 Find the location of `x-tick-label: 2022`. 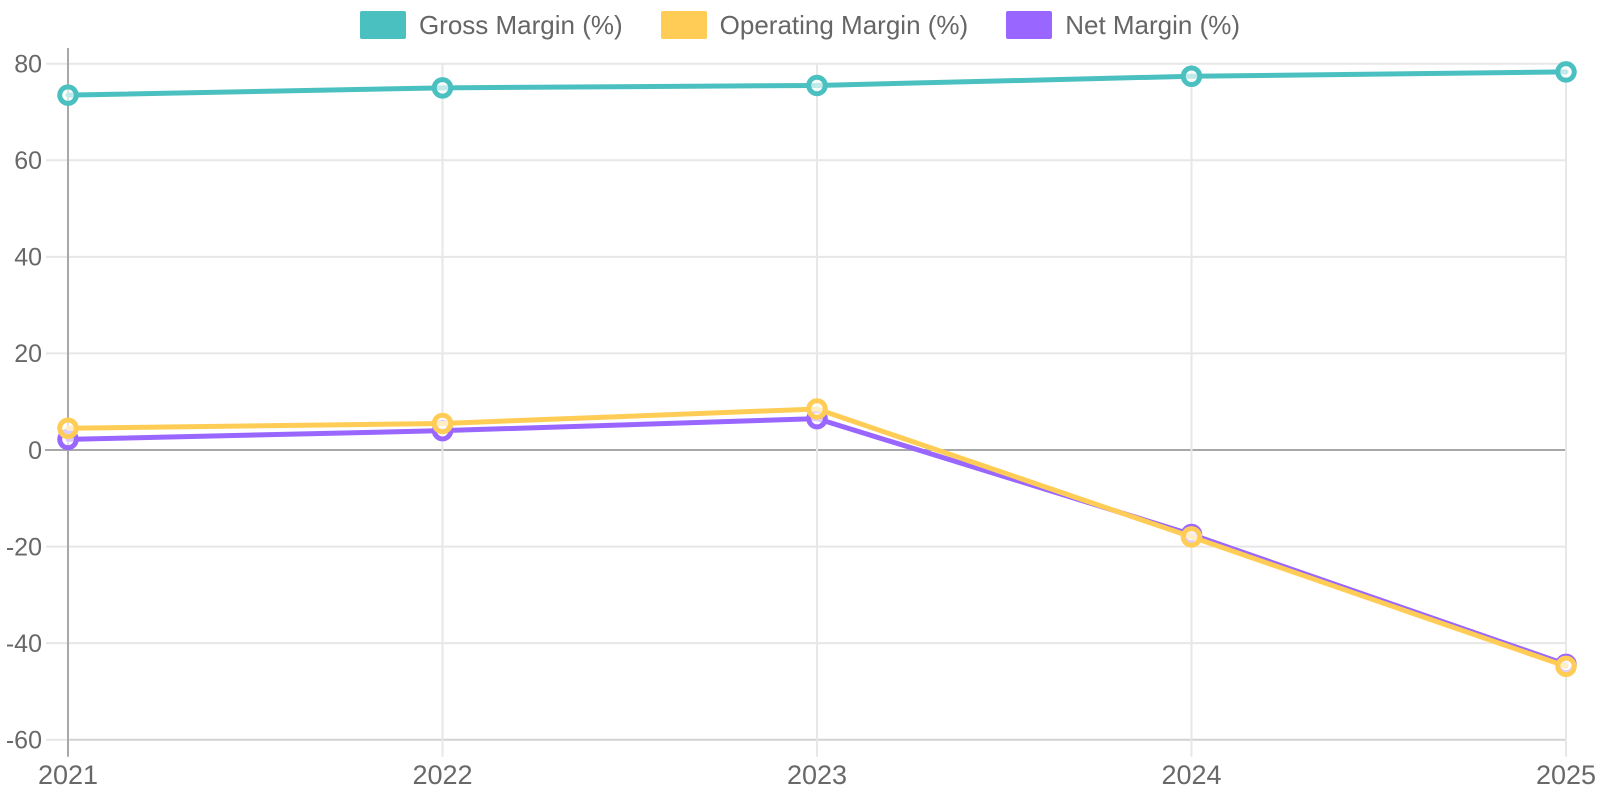

x-tick-label: 2022 is located at coordinates (442, 775).